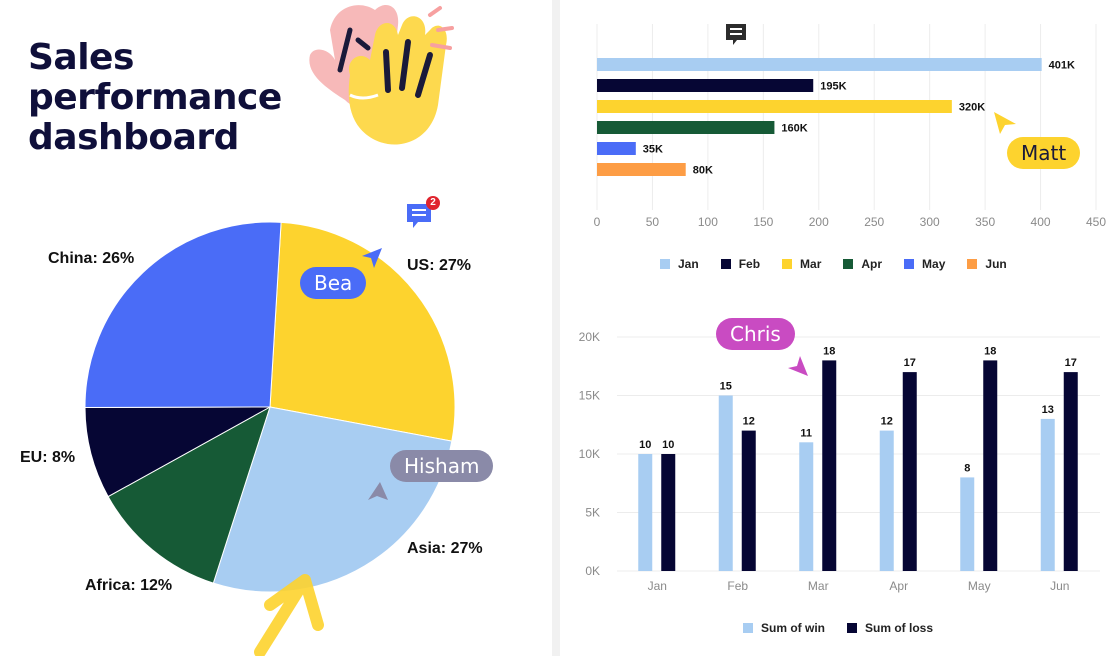  I want to click on monthly-sales-legend: Jan Feb Mar Apr May Jun, so click(844, 264).